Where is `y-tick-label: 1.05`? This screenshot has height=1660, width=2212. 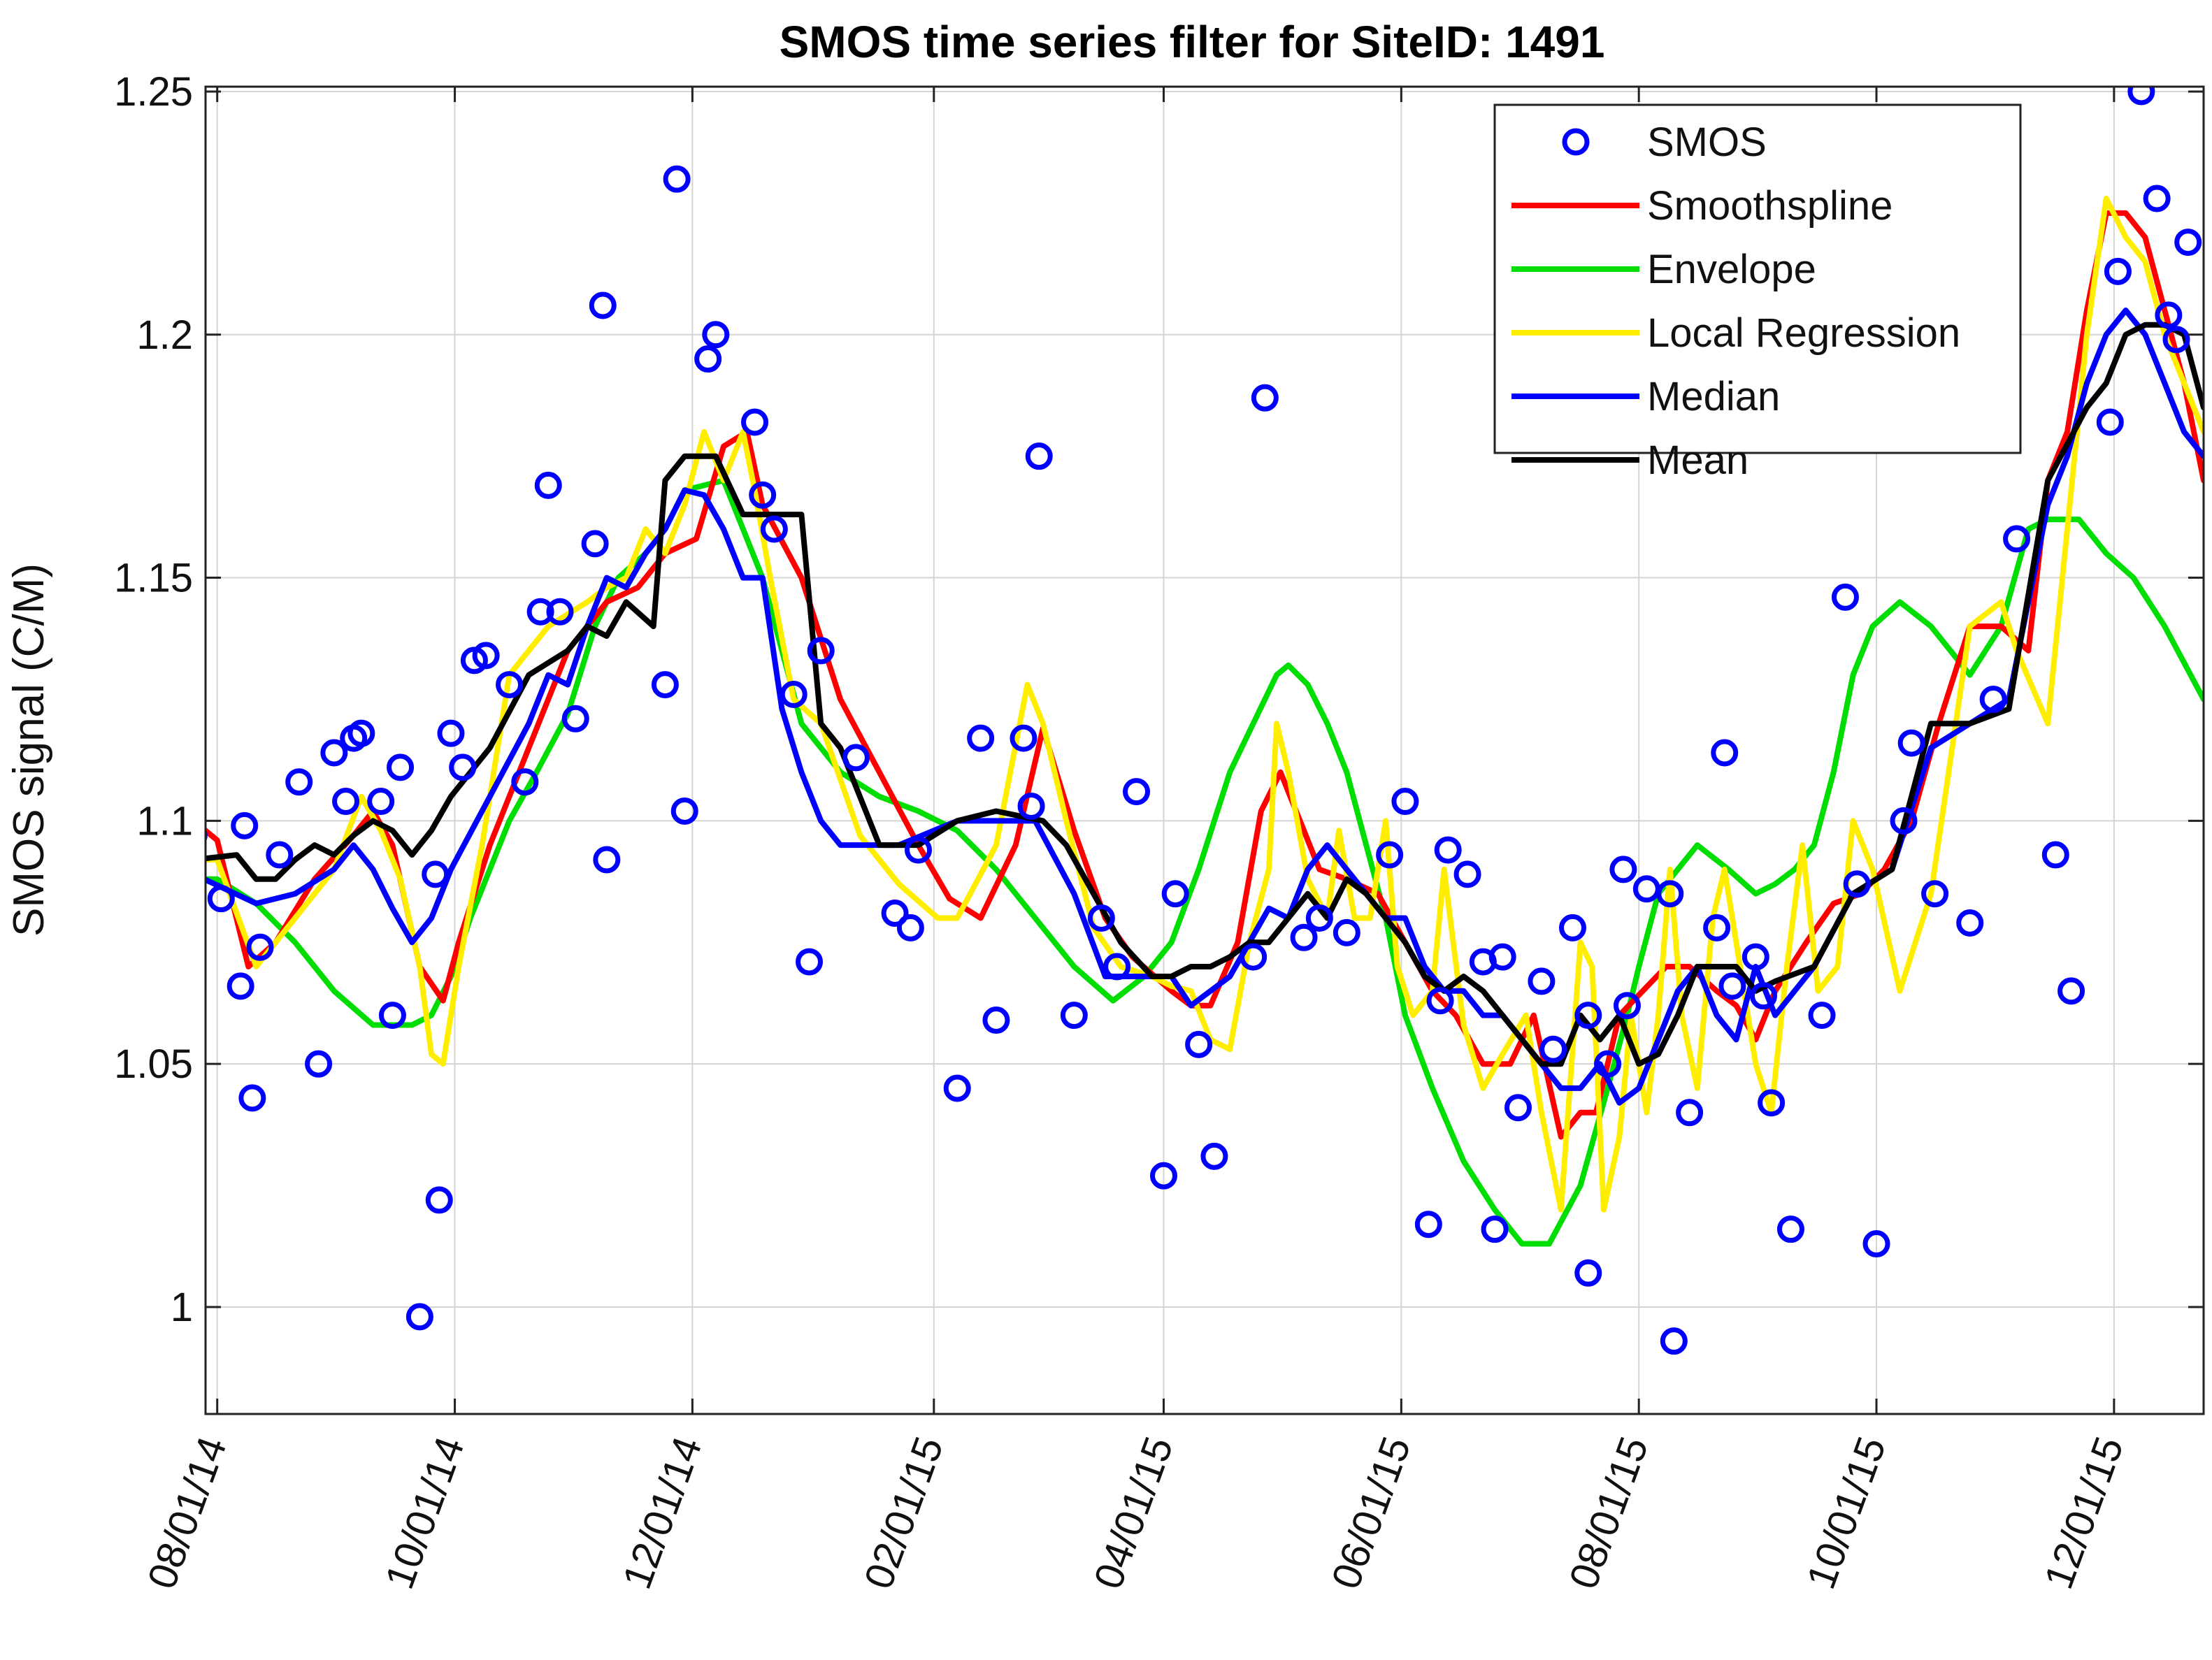 y-tick-label: 1.05 is located at coordinates (153, 1064).